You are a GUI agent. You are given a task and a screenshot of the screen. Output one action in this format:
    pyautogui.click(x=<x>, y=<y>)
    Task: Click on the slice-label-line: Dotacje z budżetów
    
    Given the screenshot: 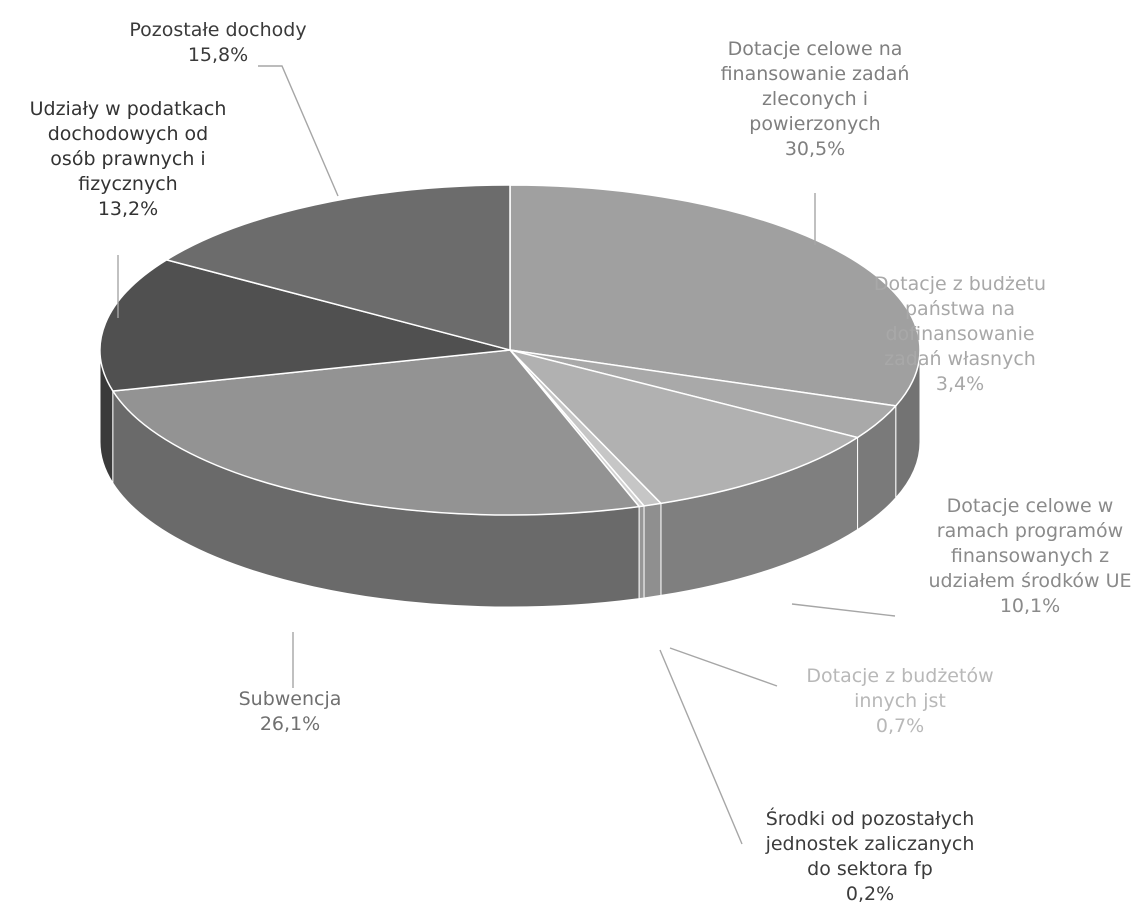 What is the action you would take?
    pyautogui.click(x=899, y=676)
    